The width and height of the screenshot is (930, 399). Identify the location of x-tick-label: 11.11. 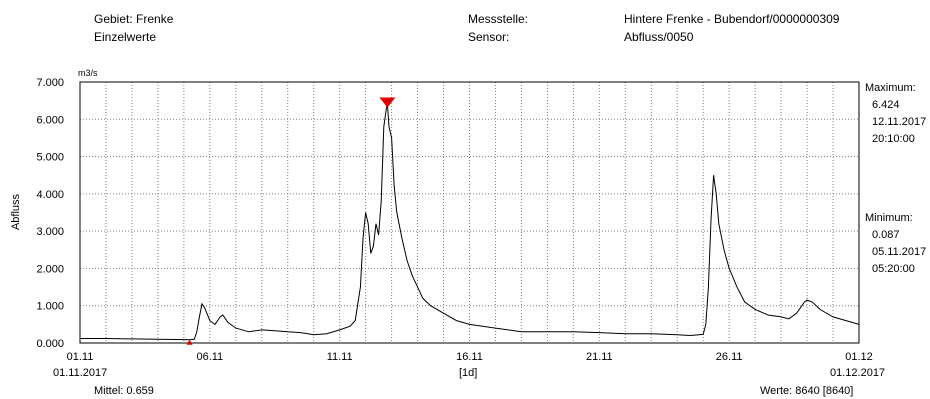
(340, 357).